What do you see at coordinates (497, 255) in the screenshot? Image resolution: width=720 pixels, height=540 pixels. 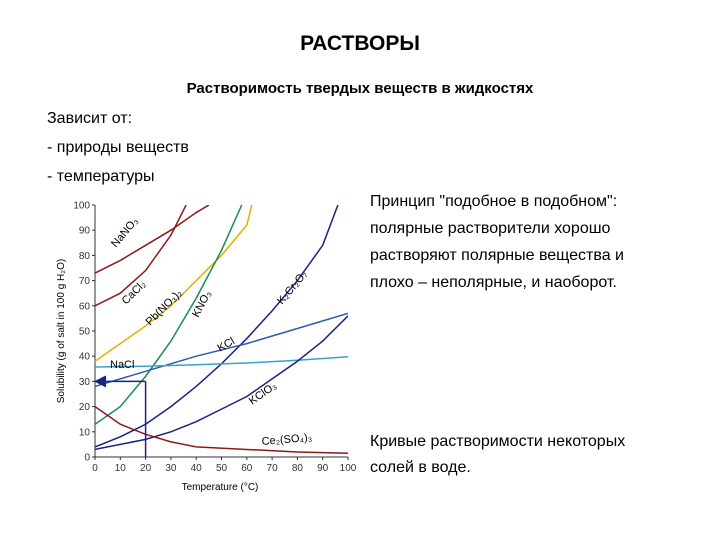 I see `right-line: растворяют полярные вещества и` at bounding box center [497, 255].